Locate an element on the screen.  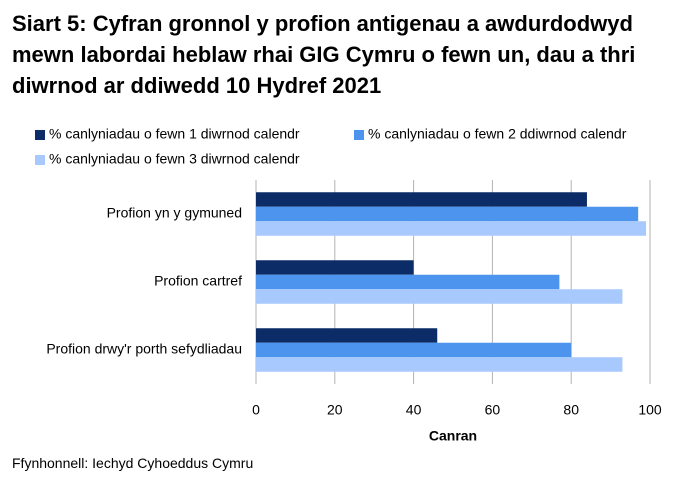
legend-label: % canlyniadau o fewn 3 diwrnod calendr is located at coordinates (174, 159).